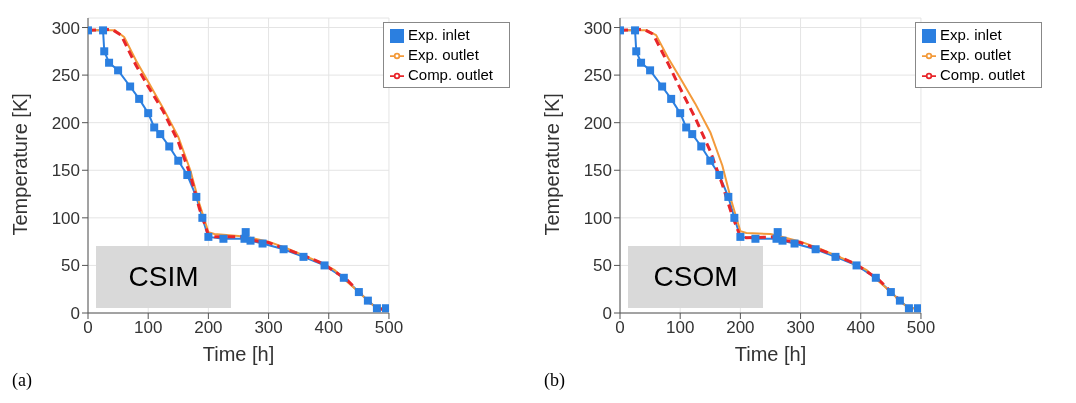 The height and width of the screenshot is (403, 1076). What do you see at coordinates (22, 380) in the screenshot?
I see `text: (a)` at bounding box center [22, 380].